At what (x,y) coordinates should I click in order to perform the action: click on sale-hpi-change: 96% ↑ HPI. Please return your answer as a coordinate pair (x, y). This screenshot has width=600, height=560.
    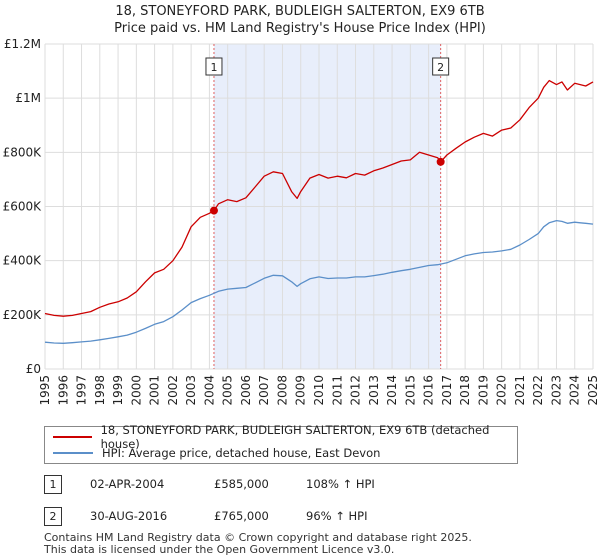
    Looking at the image, I should click on (337, 516).